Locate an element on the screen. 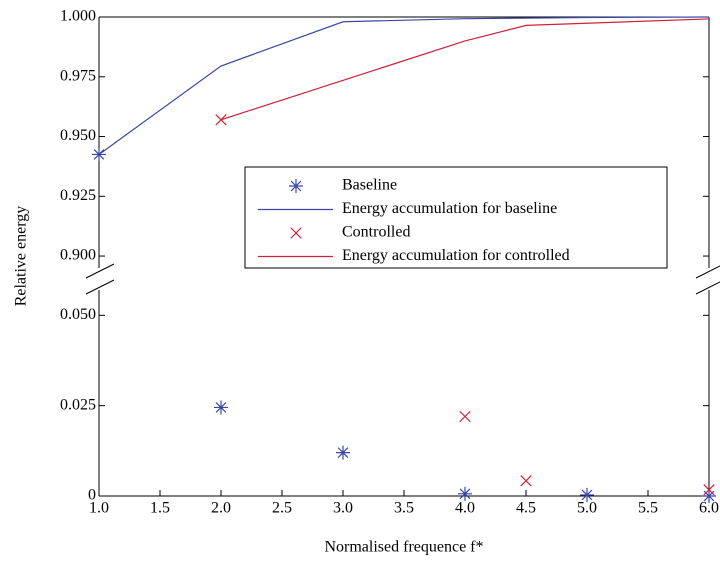  legend-label: Controlled is located at coordinates (376, 232).